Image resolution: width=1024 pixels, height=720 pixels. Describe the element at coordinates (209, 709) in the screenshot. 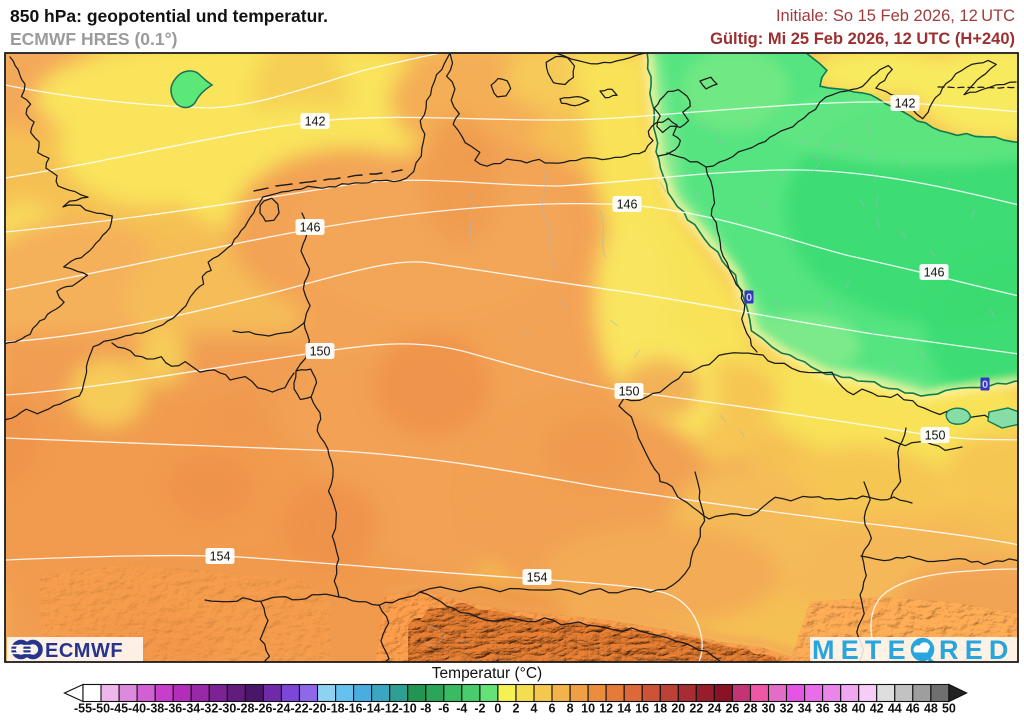

I see `svg-text: -32` at that location.